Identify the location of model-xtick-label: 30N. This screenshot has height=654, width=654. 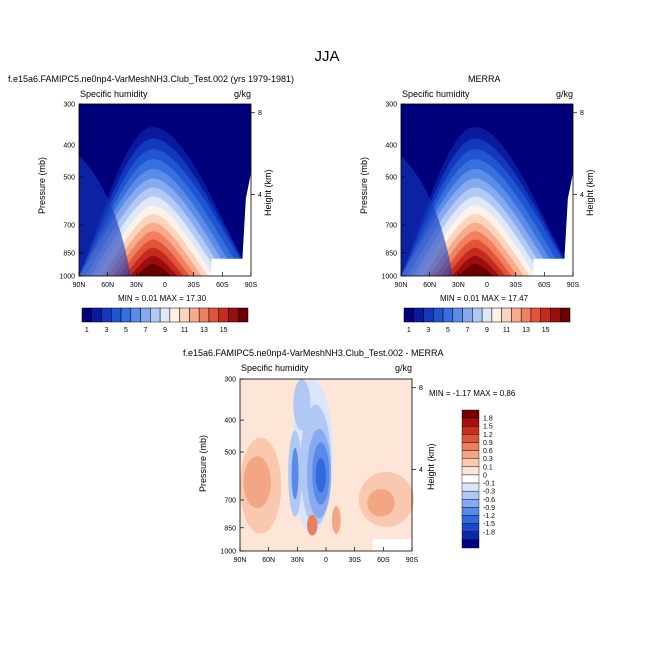
(136, 285).